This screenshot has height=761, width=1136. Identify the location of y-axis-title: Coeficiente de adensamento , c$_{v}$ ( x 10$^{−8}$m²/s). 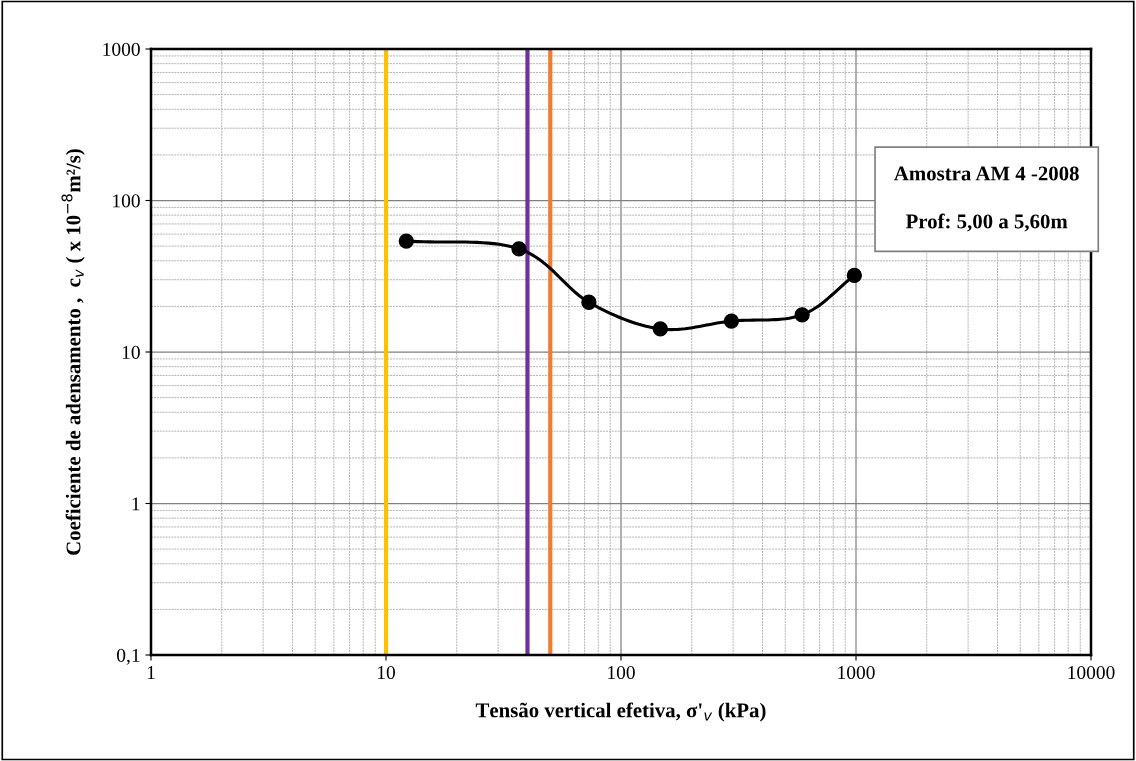
(73, 352).